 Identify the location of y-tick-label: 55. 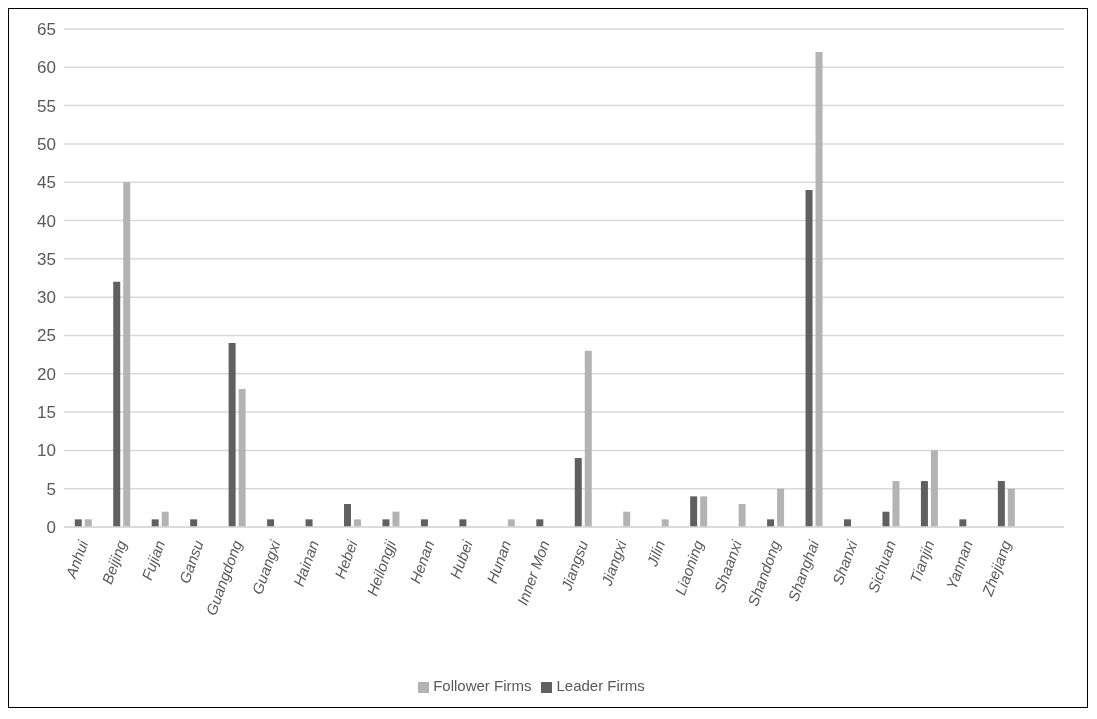
(46, 106).